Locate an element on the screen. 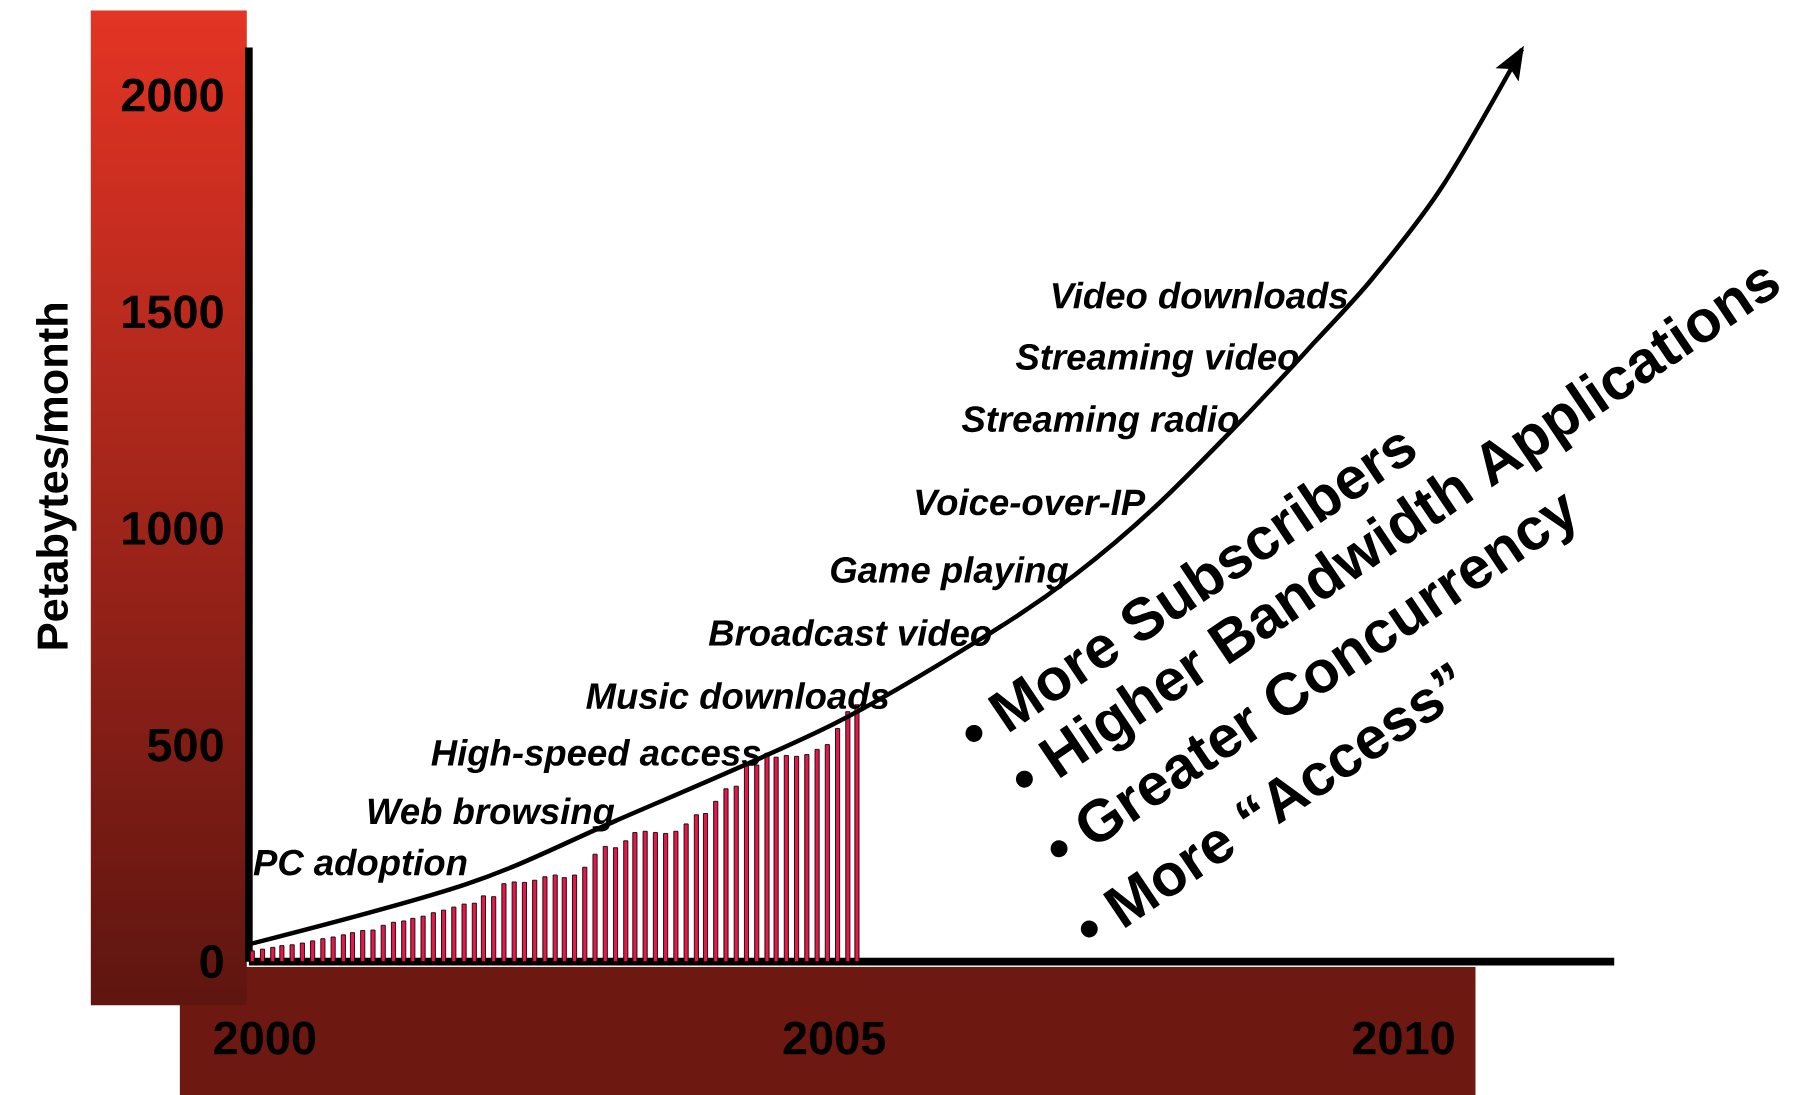 This screenshot has width=1818, height=1095. annotation: Streaming video is located at coordinates (1157, 360).